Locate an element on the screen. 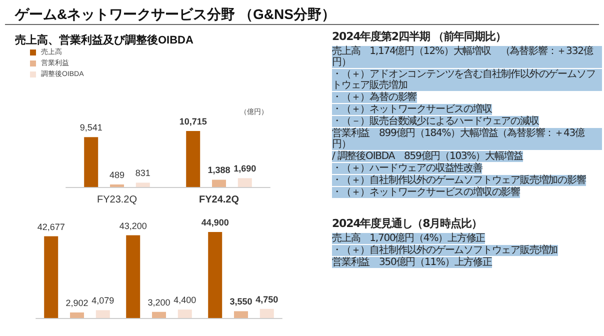 The height and width of the screenshot is (336, 604). data-label: 10,715 is located at coordinates (193, 121).